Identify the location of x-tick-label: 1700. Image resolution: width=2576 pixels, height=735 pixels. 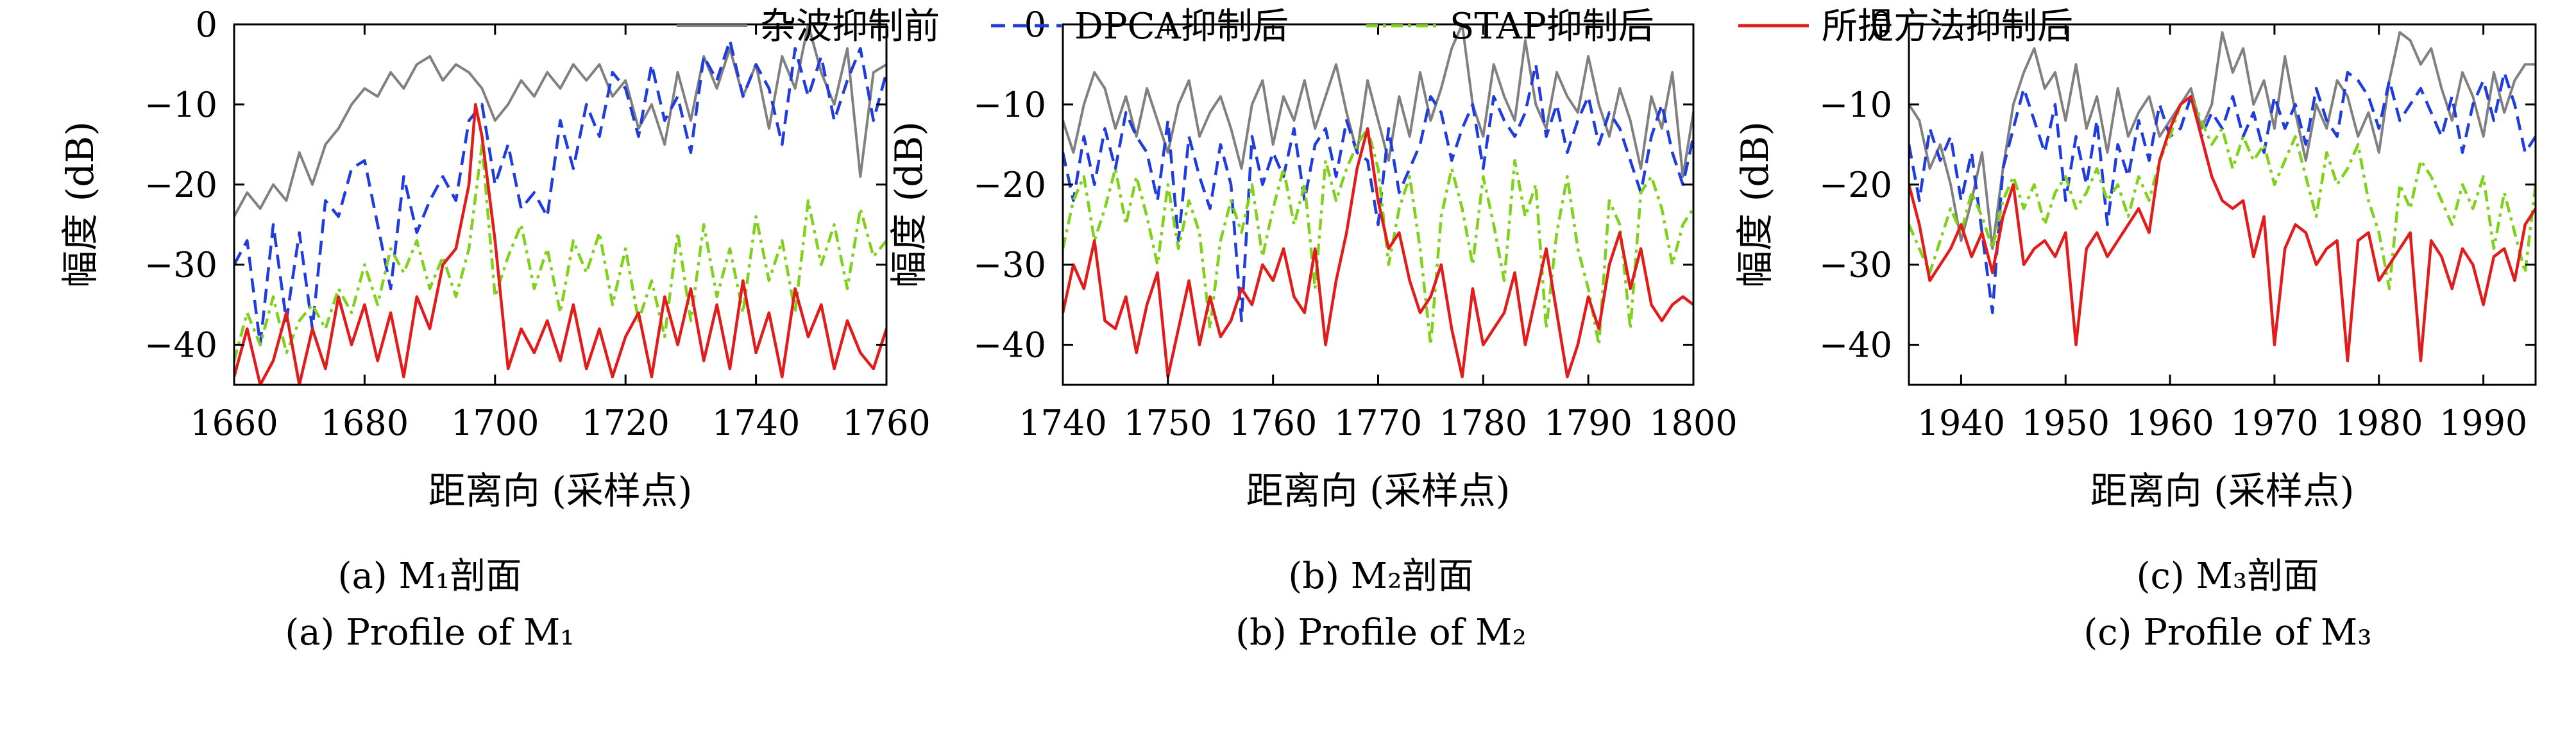
(495, 423).